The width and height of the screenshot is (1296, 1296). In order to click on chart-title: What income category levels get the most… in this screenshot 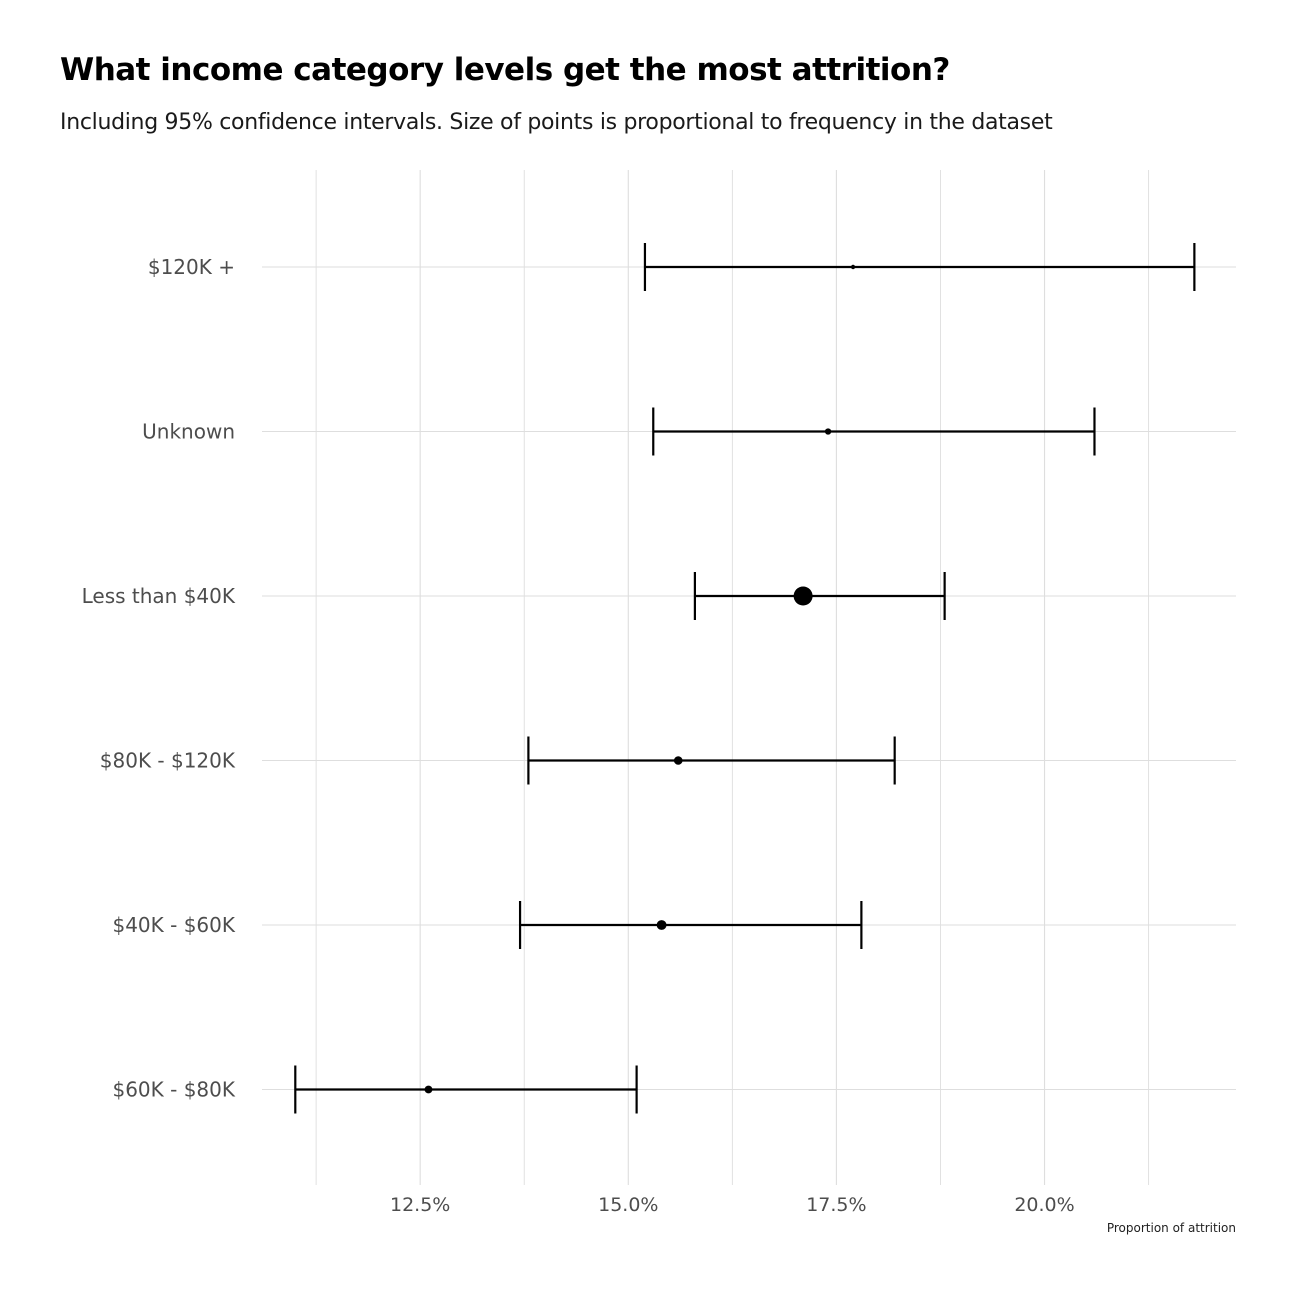, I will do `click(505, 70)`.